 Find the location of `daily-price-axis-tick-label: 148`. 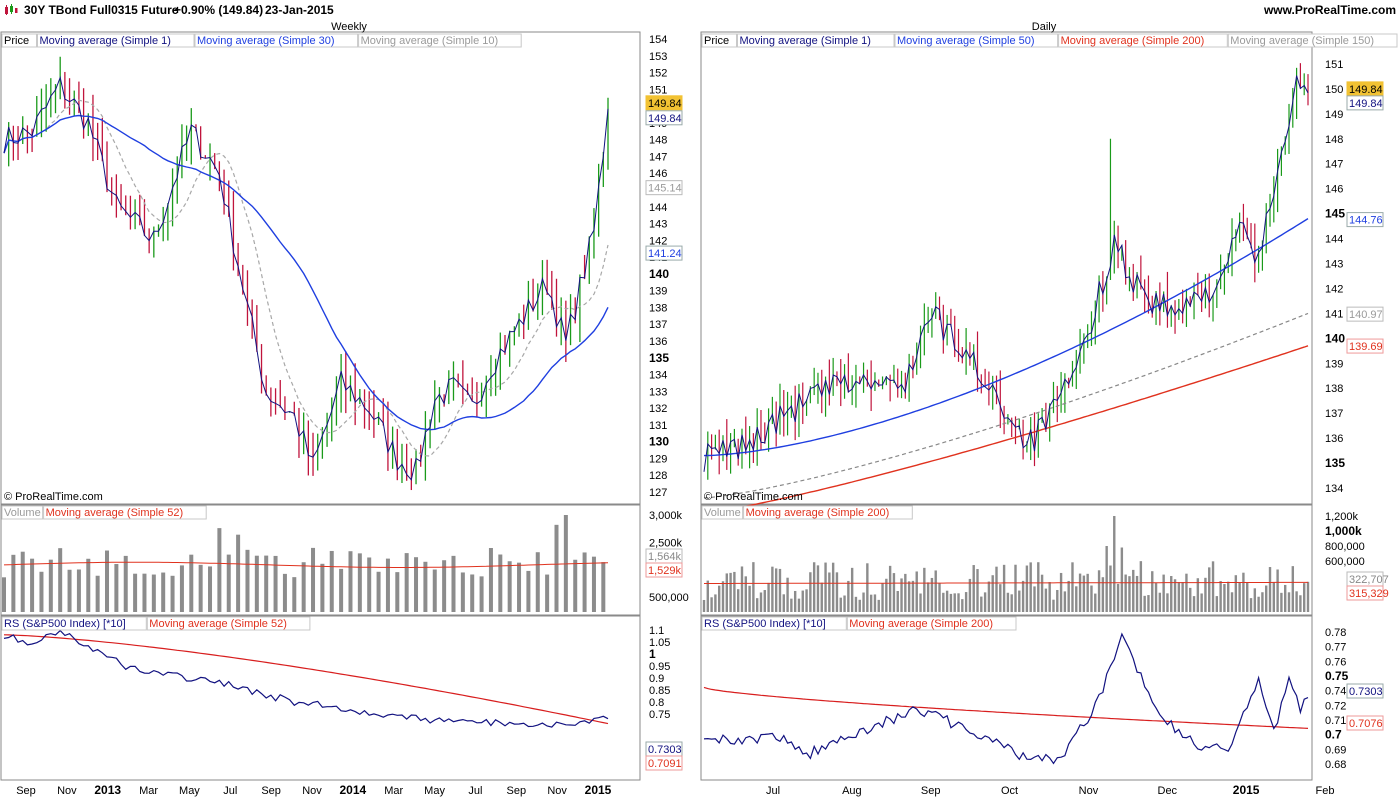

daily-price-axis-tick-label: 148 is located at coordinates (1334, 140).